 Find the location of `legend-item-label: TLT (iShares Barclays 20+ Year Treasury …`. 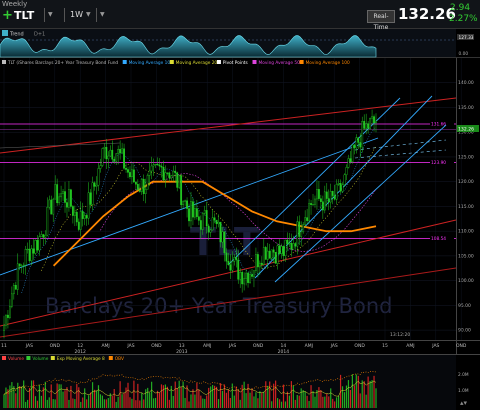

legend-item-label: TLT (iShares Barclays 20+ Year Treasury … is located at coordinates (62, 63).